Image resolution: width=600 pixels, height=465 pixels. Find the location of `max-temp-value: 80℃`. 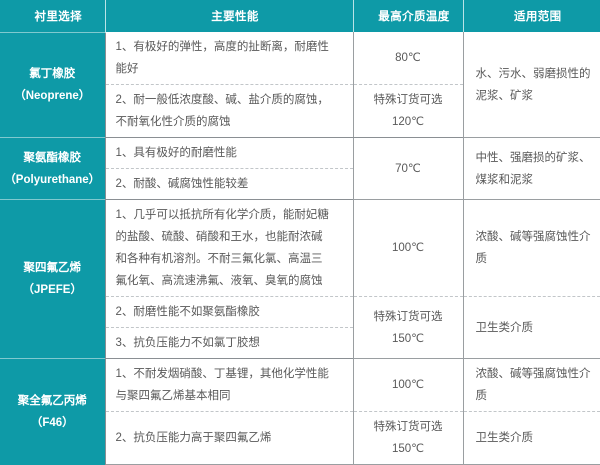

max-temp-value: 80℃ is located at coordinates (408, 58).